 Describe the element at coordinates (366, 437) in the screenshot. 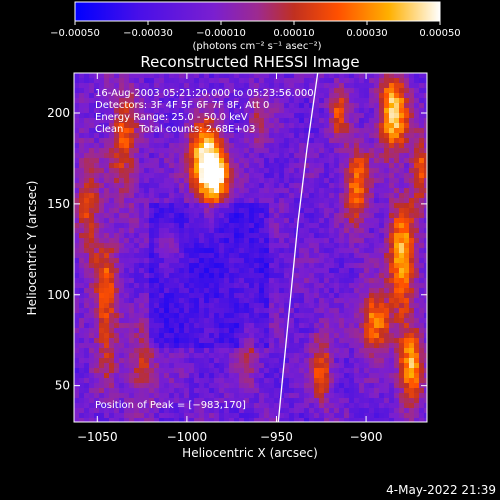

I see `x-tick-label: −900` at that location.